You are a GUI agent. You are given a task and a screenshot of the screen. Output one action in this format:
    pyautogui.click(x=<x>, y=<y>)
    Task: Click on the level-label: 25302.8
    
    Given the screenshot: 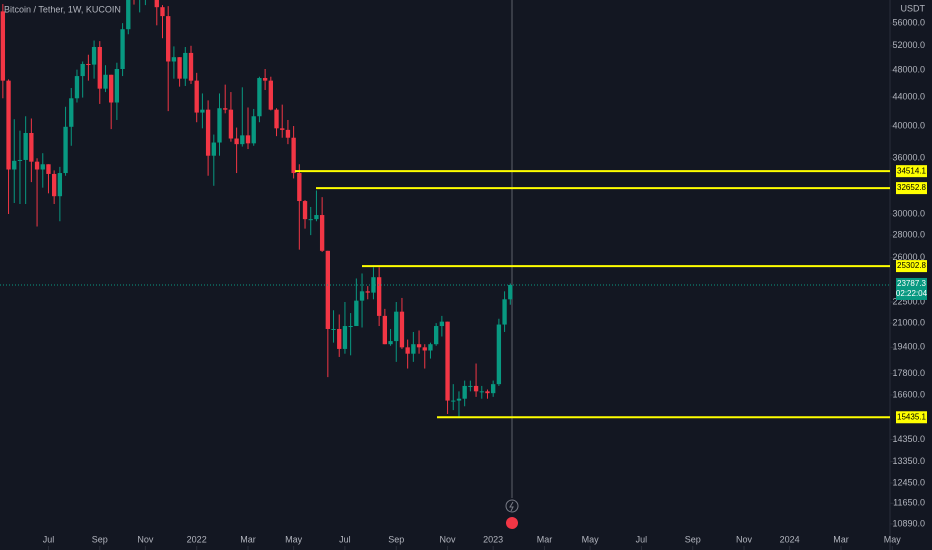 What is the action you would take?
    pyautogui.click(x=911, y=265)
    